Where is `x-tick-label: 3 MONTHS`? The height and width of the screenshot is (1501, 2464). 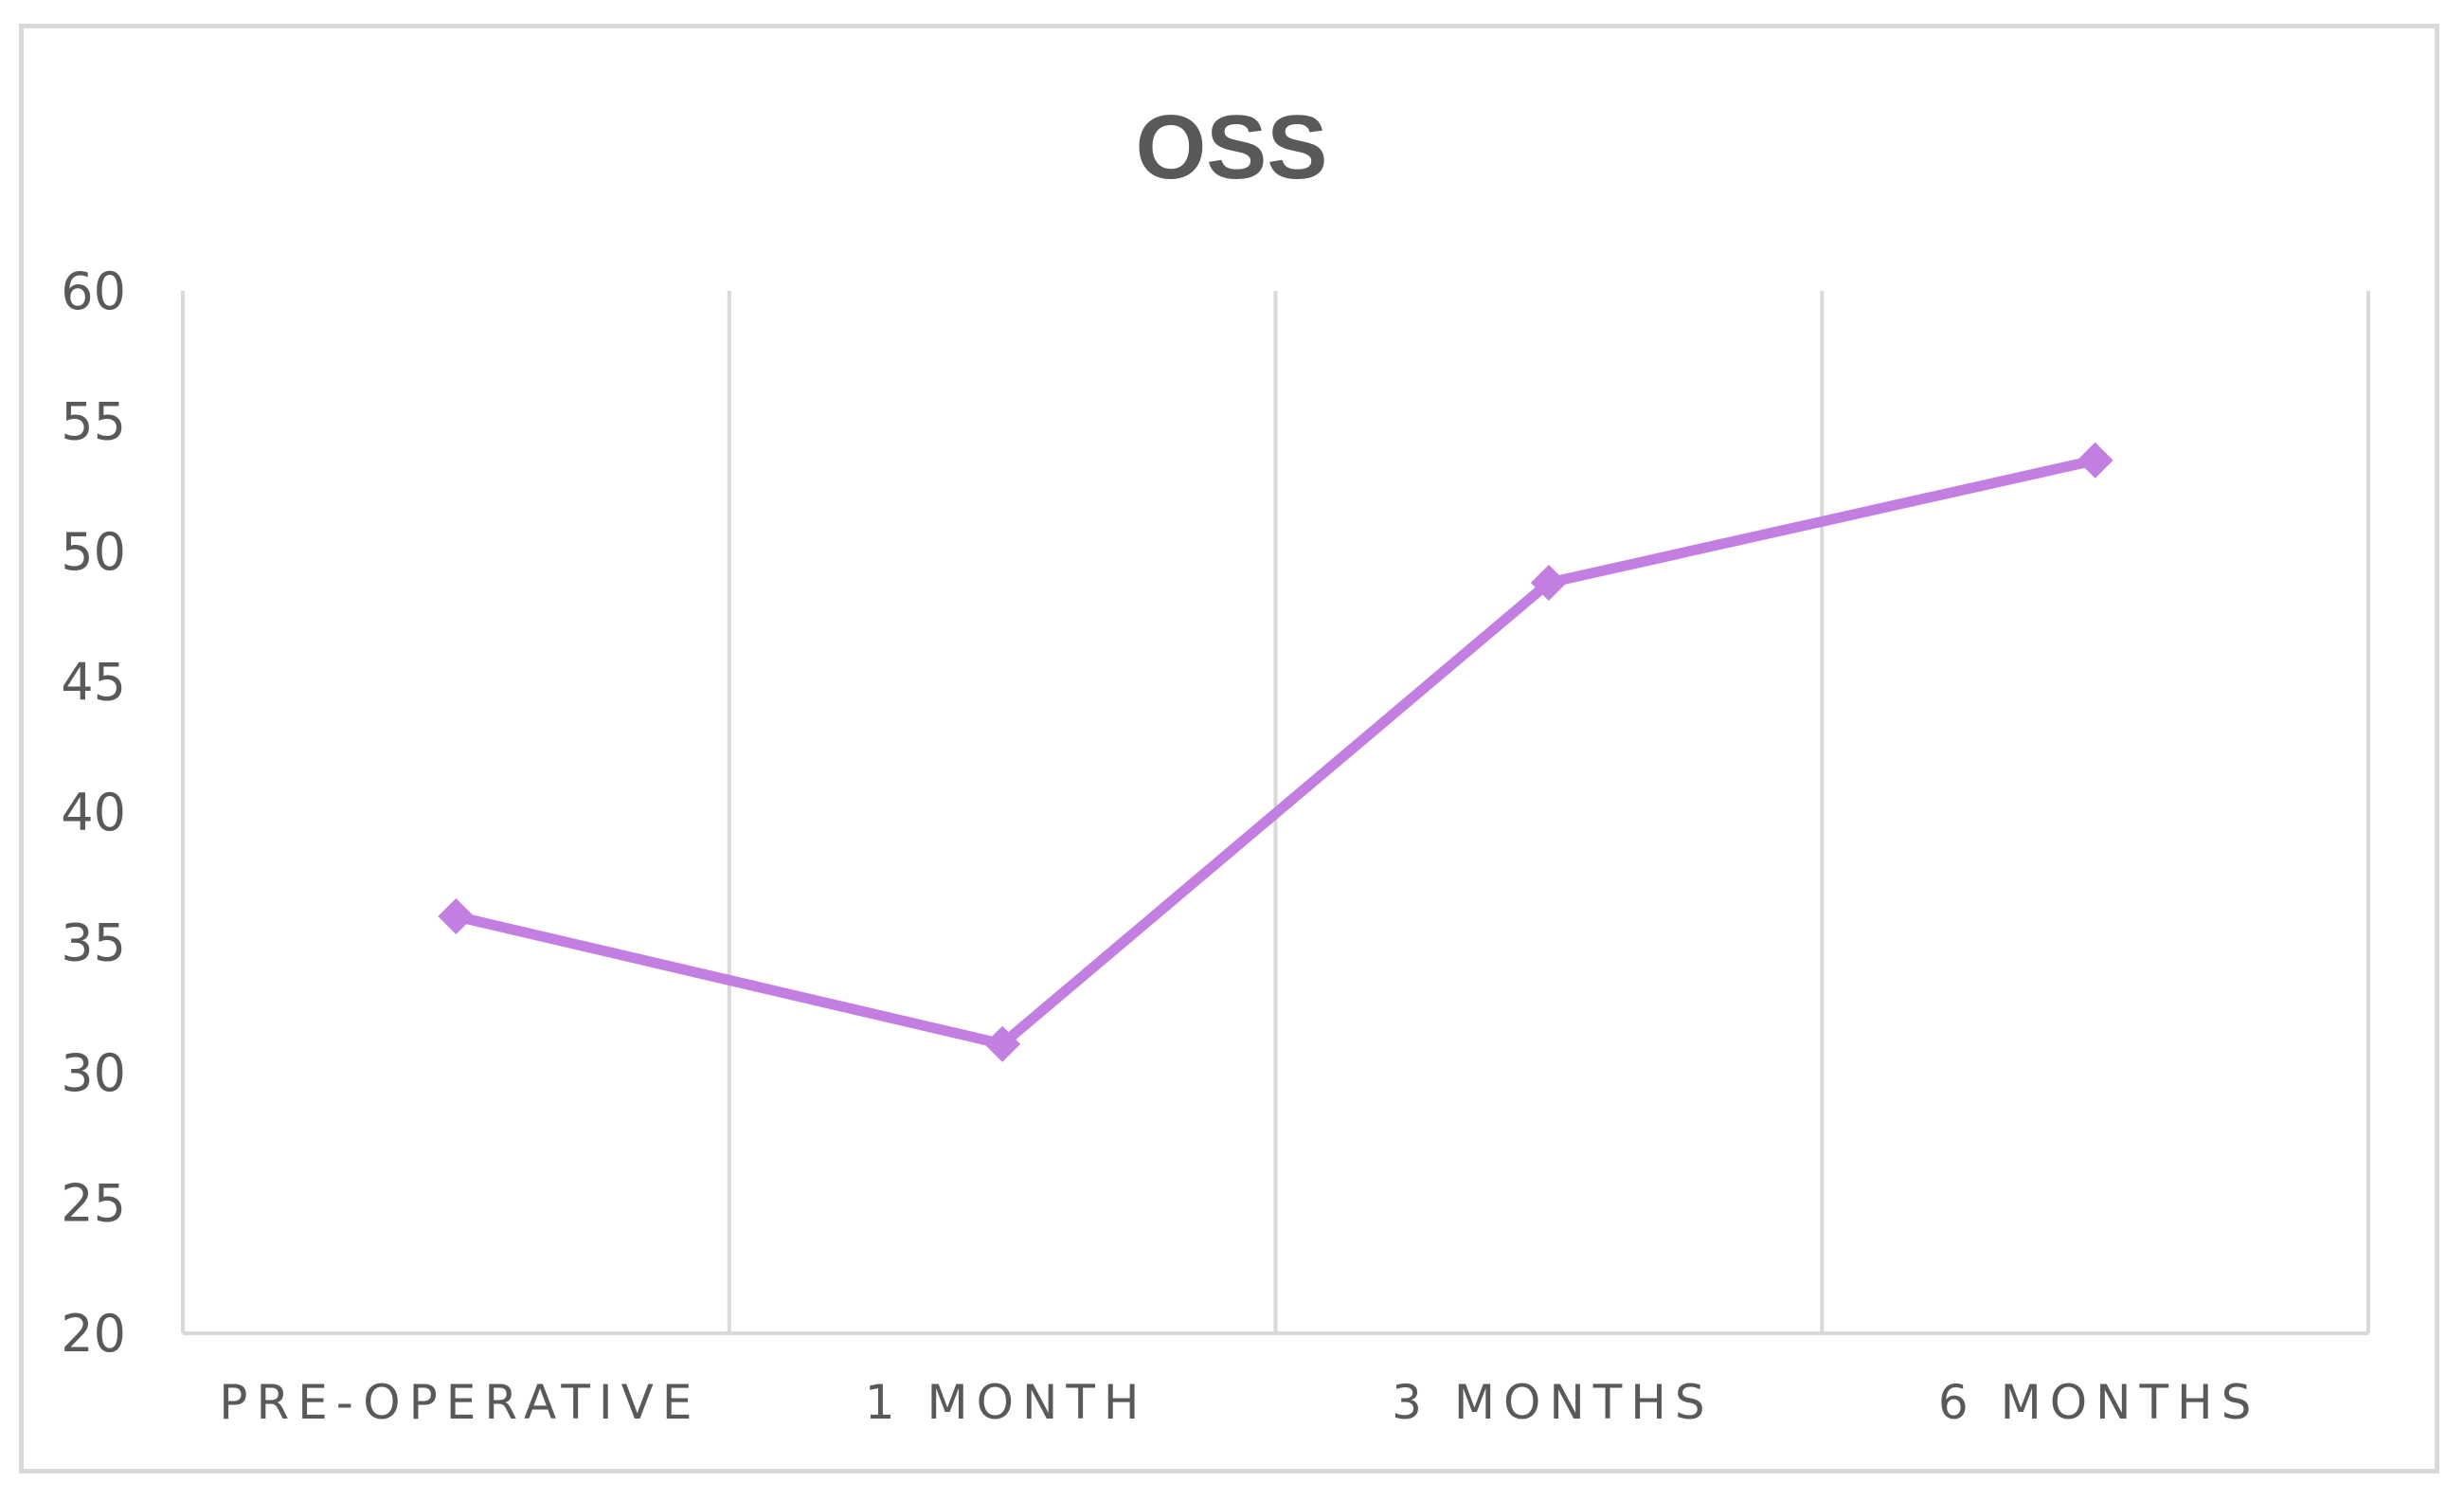 x-tick-label: 3 MONTHS is located at coordinates (1552, 1402).